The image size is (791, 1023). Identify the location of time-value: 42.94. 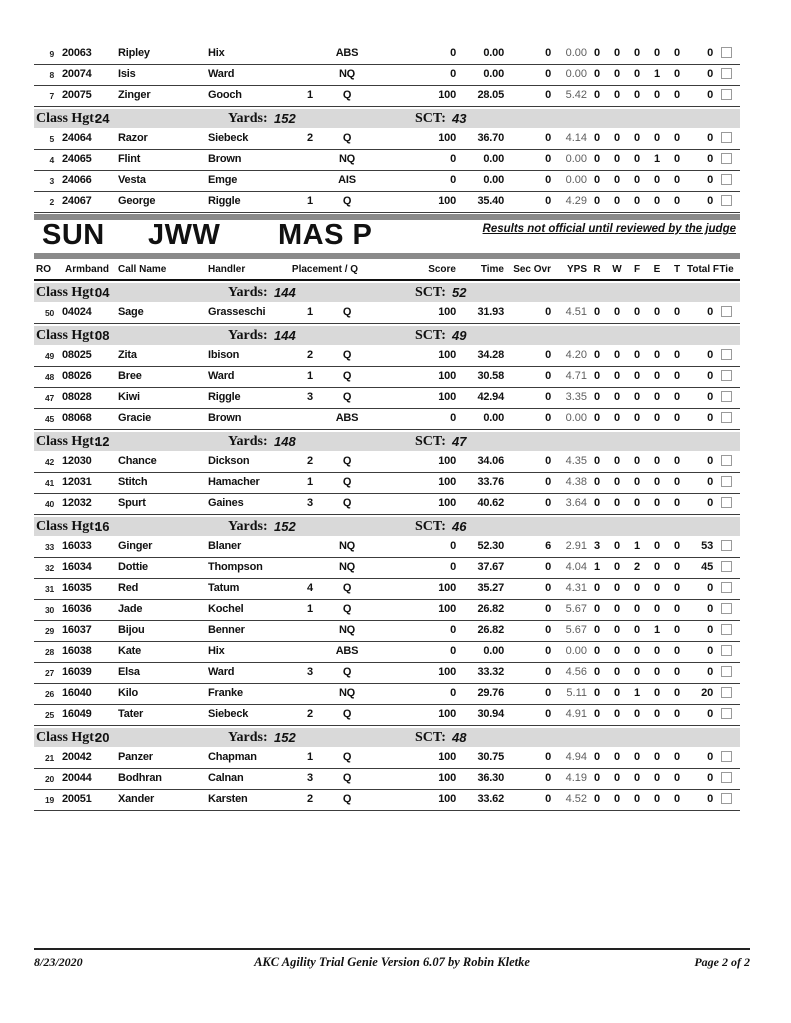
(490, 397).